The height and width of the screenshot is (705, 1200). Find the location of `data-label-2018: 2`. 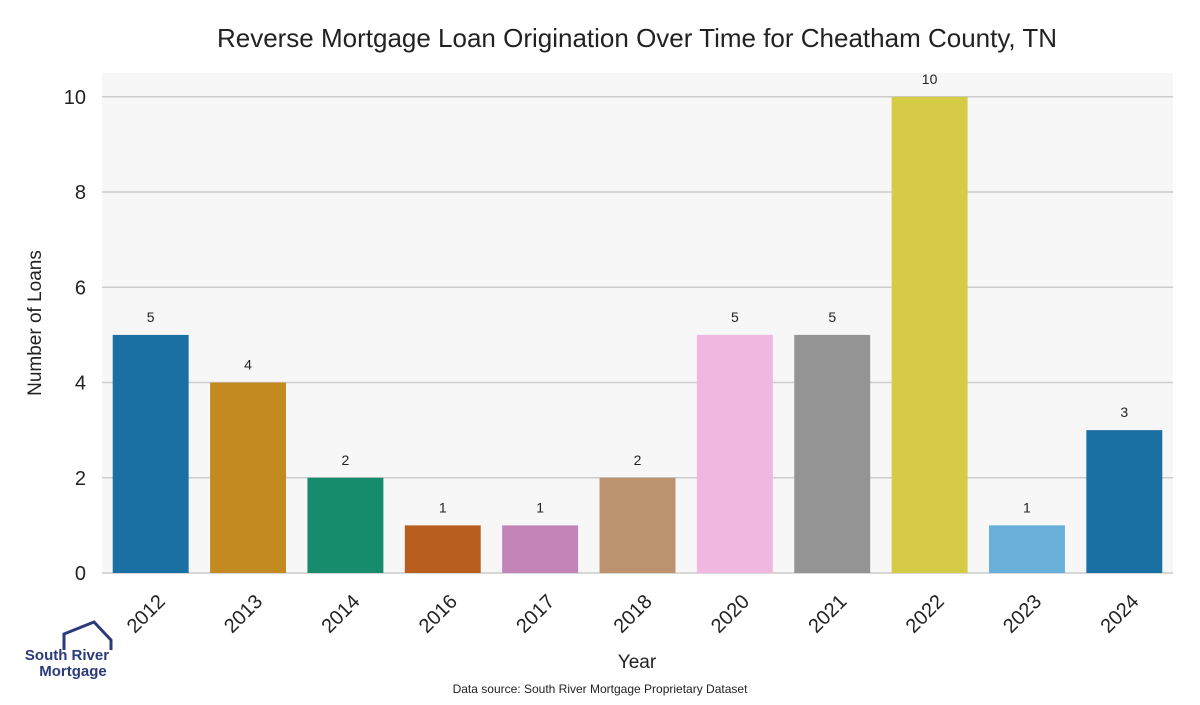

data-label-2018: 2 is located at coordinates (638, 460).